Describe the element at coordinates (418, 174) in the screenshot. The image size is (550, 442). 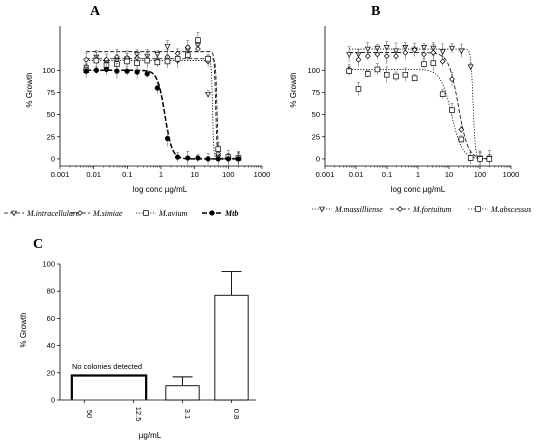
I see `x-tick-label: 1` at that location.